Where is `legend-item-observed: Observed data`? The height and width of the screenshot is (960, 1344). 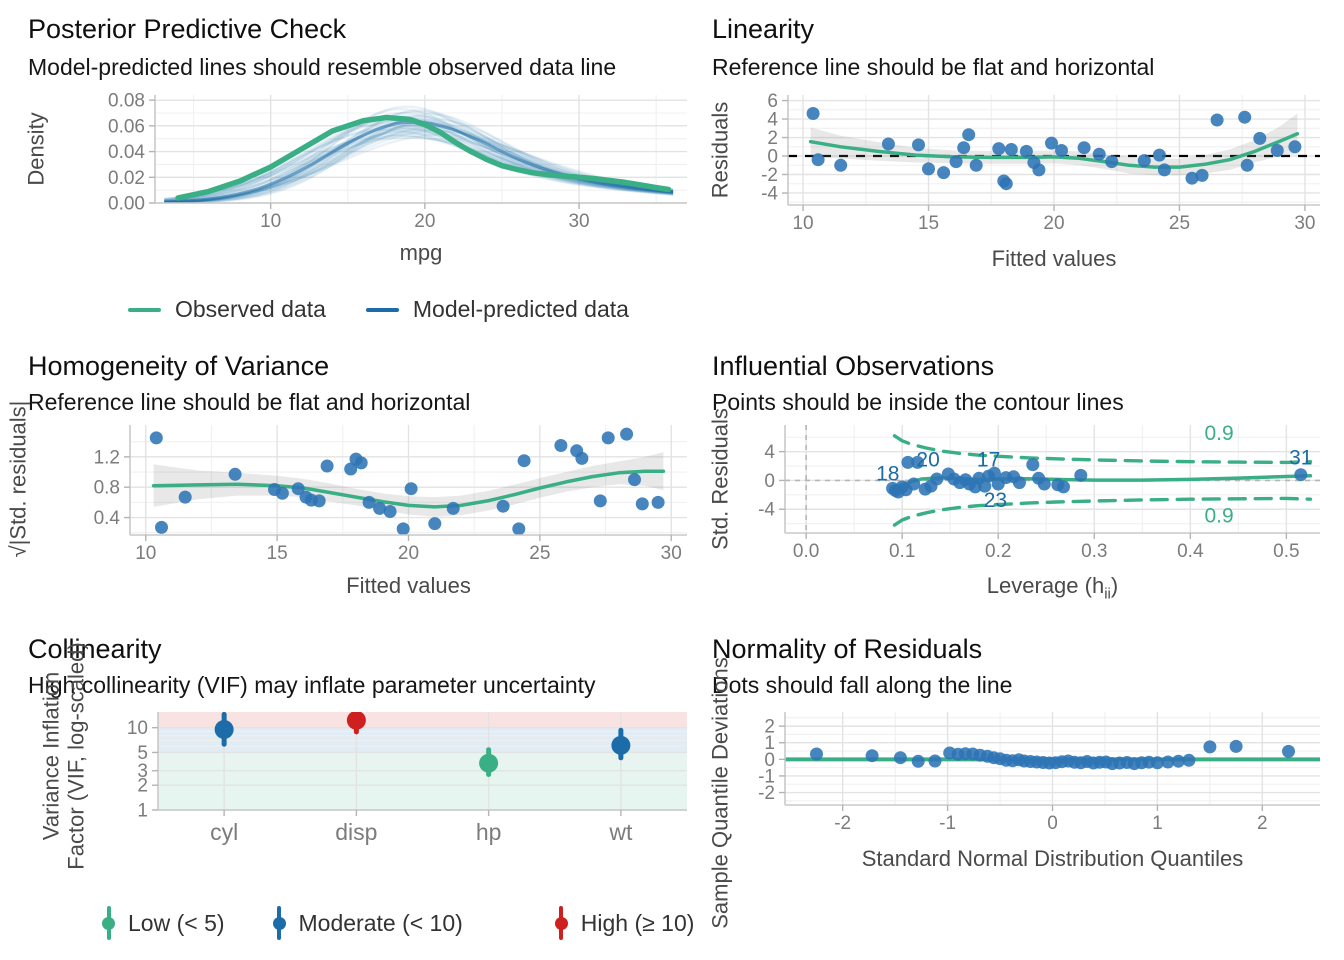
legend-item-observed: Observed data is located at coordinates (227, 309).